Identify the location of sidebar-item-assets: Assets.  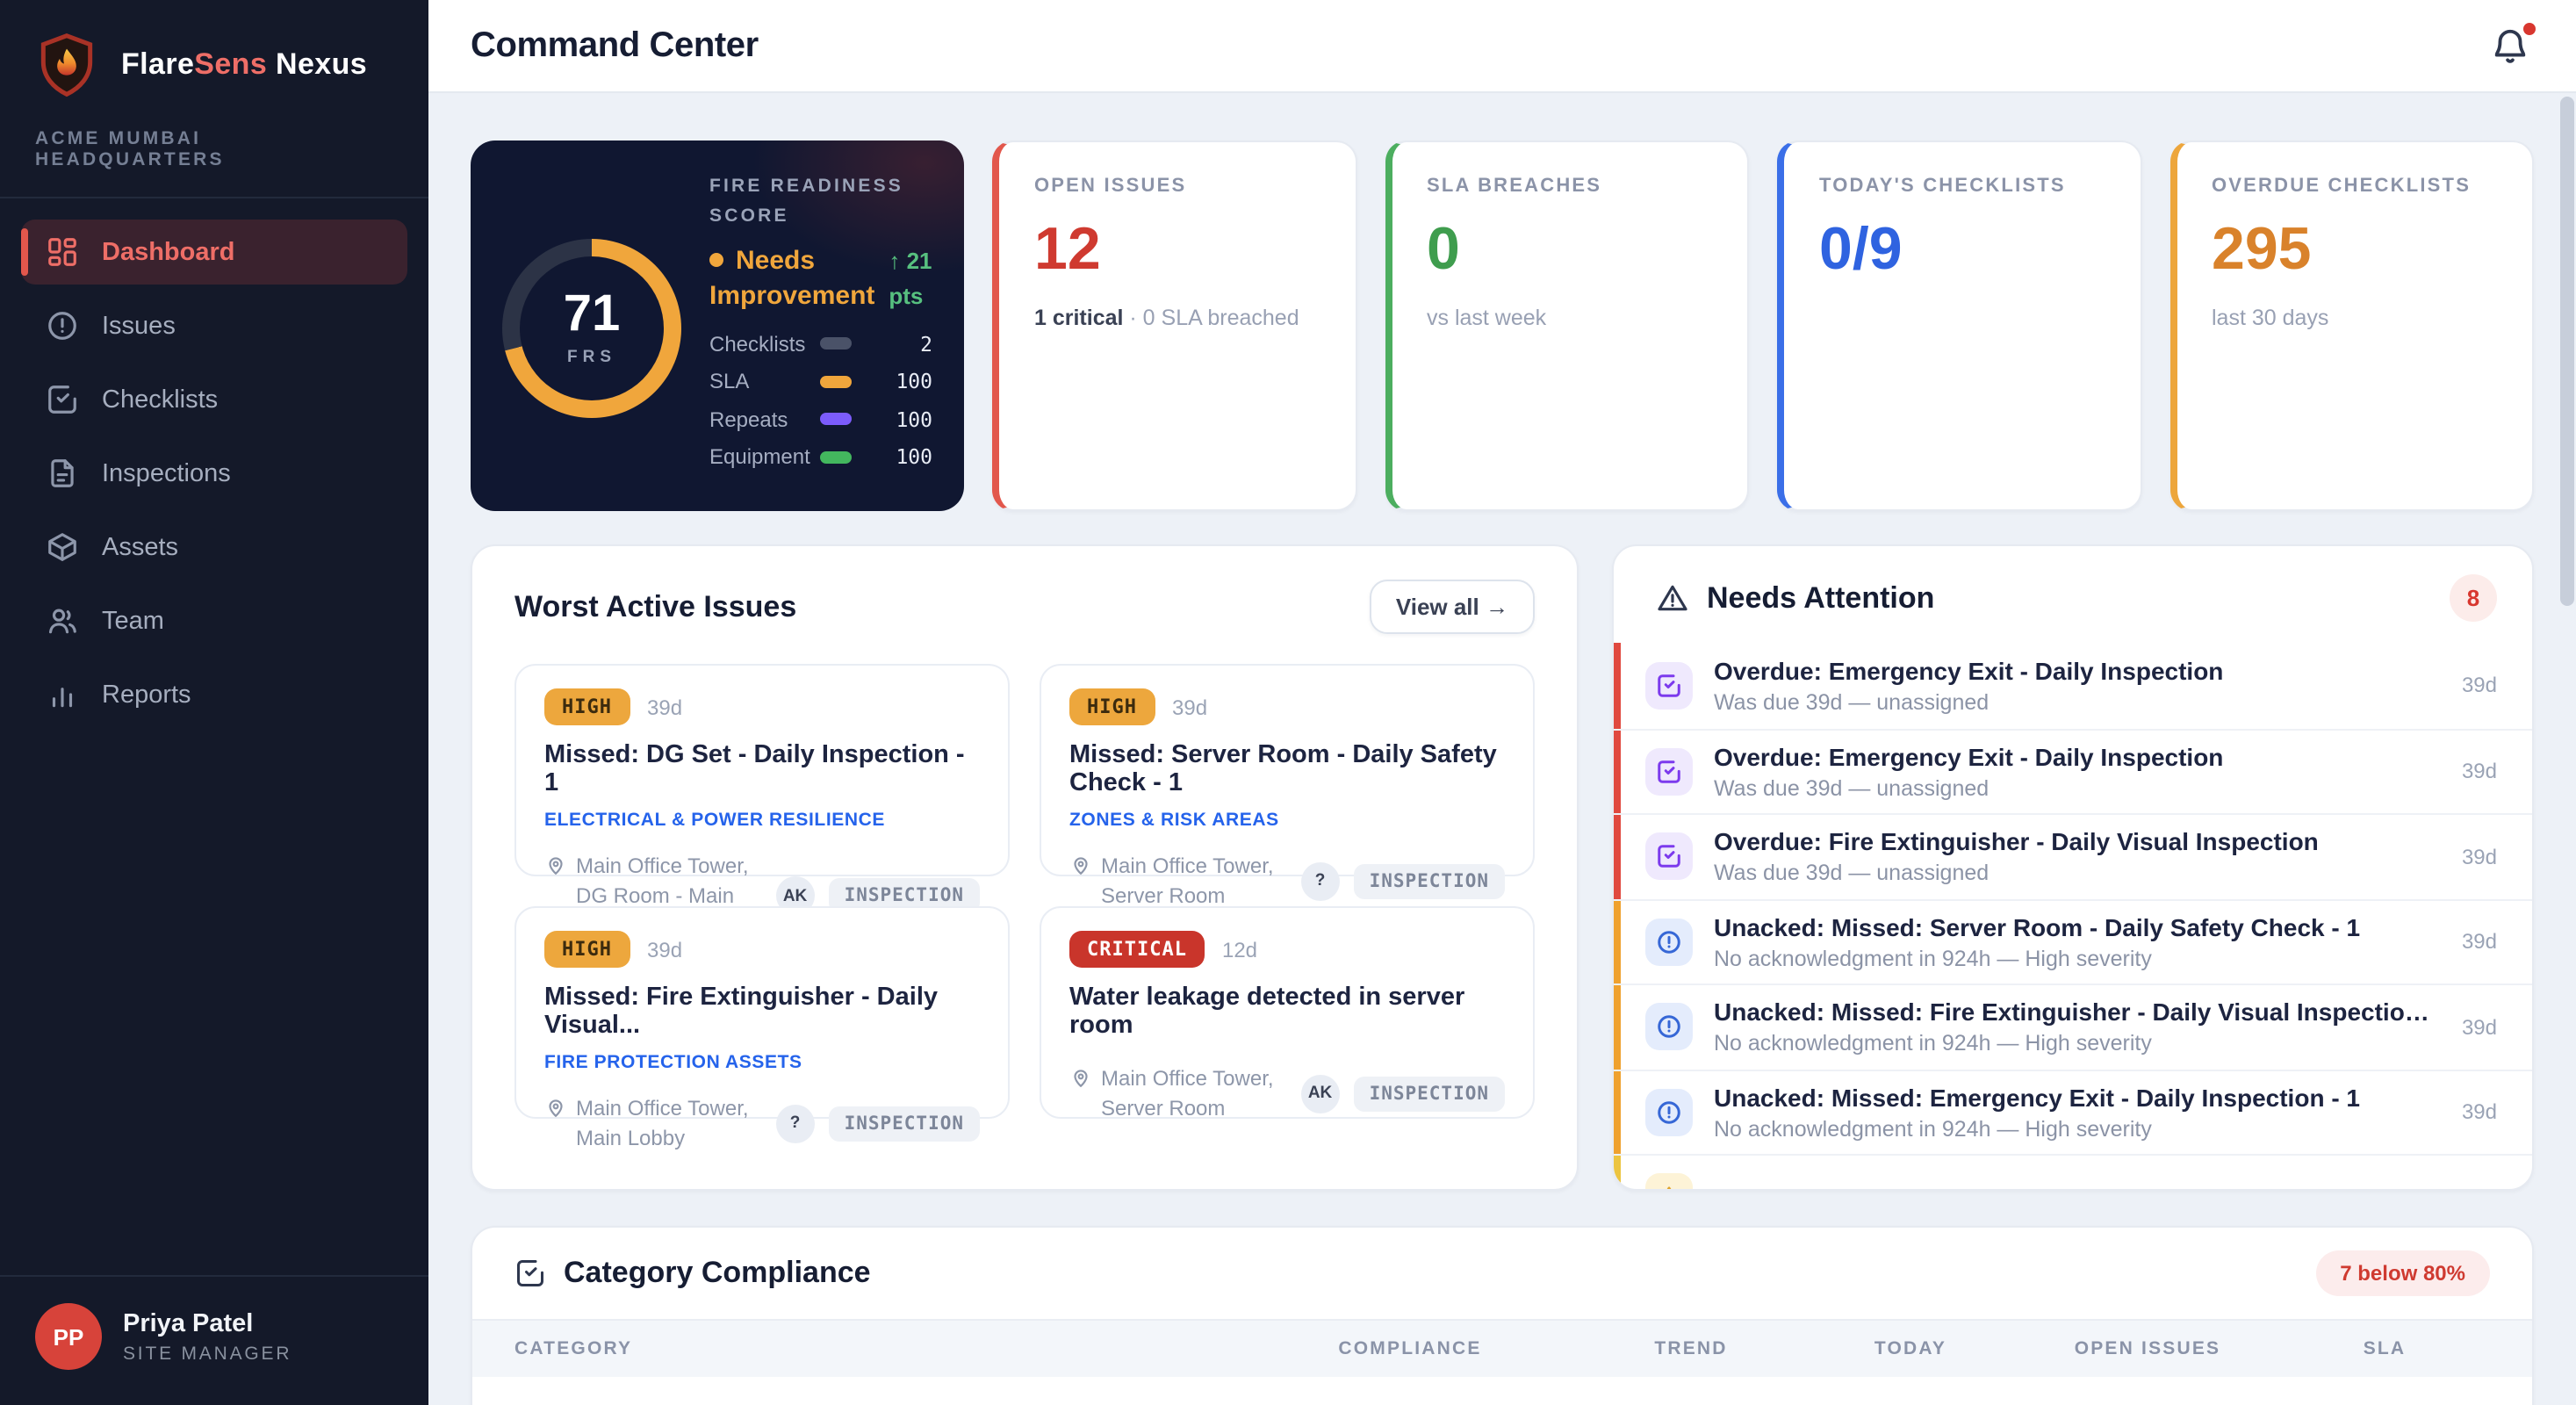
(214, 548).